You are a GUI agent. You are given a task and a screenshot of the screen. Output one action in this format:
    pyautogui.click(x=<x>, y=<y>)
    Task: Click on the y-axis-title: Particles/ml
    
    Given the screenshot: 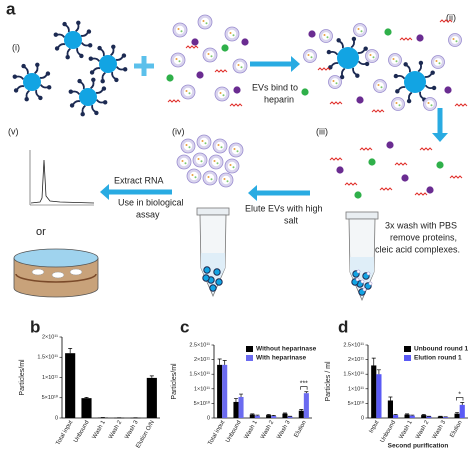 What is the action you would take?
    pyautogui.click(x=22, y=377)
    